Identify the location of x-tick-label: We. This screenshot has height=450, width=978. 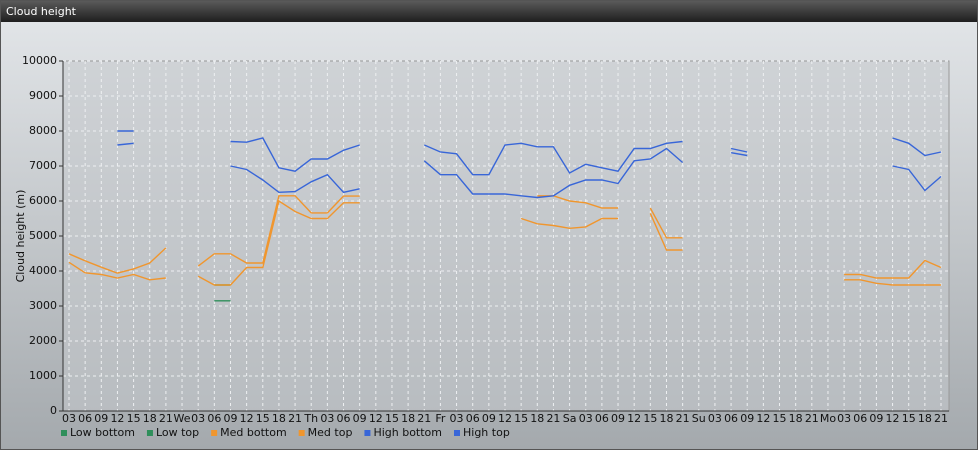
(182, 418).